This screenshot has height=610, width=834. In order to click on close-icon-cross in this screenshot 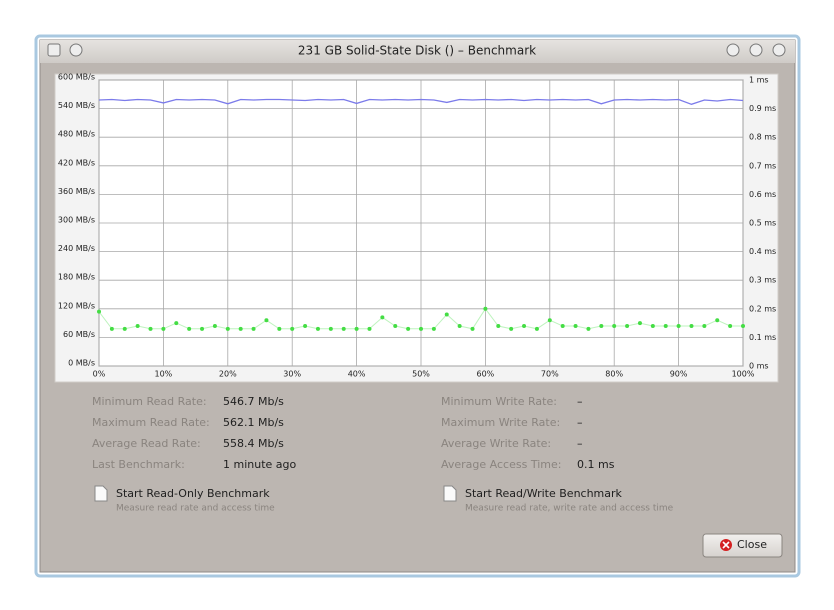, I will do `click(726, 545)`.